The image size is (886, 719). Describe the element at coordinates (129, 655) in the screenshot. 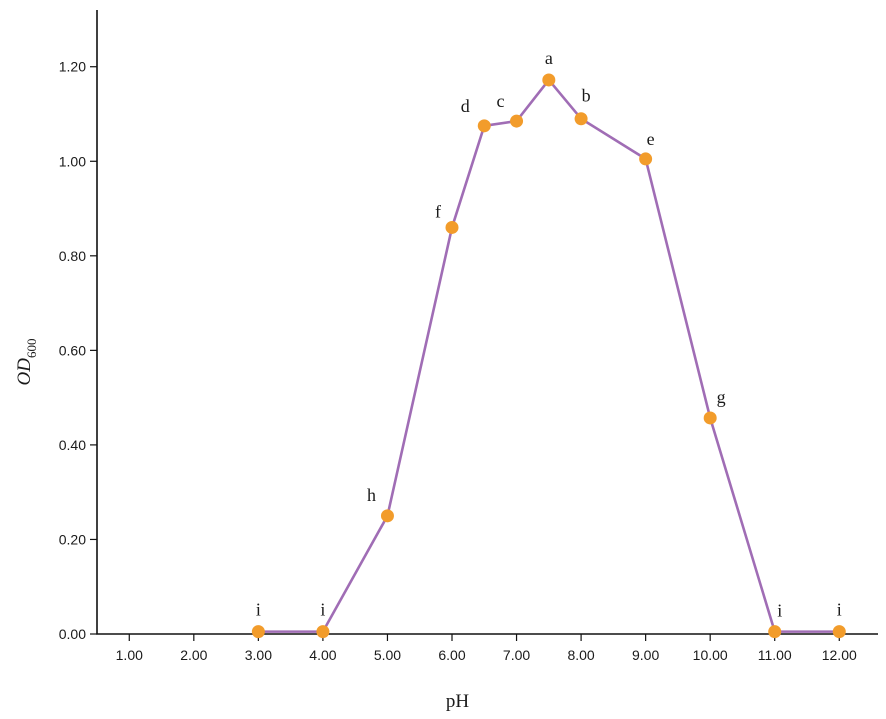

I see `x-tick-label: 1.00` at that location.